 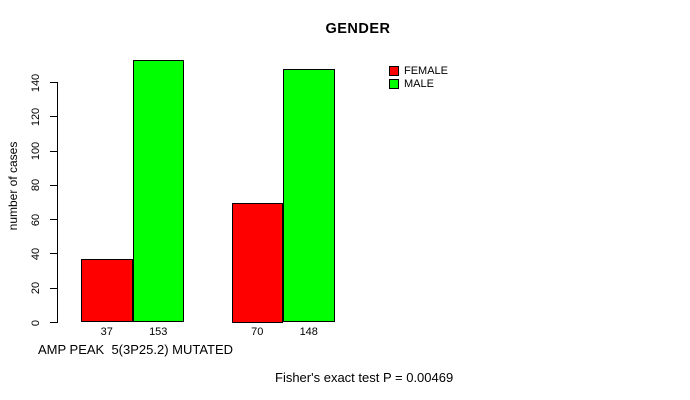 I want to click on y-tick-label: 100, so click(x=36, y=151).